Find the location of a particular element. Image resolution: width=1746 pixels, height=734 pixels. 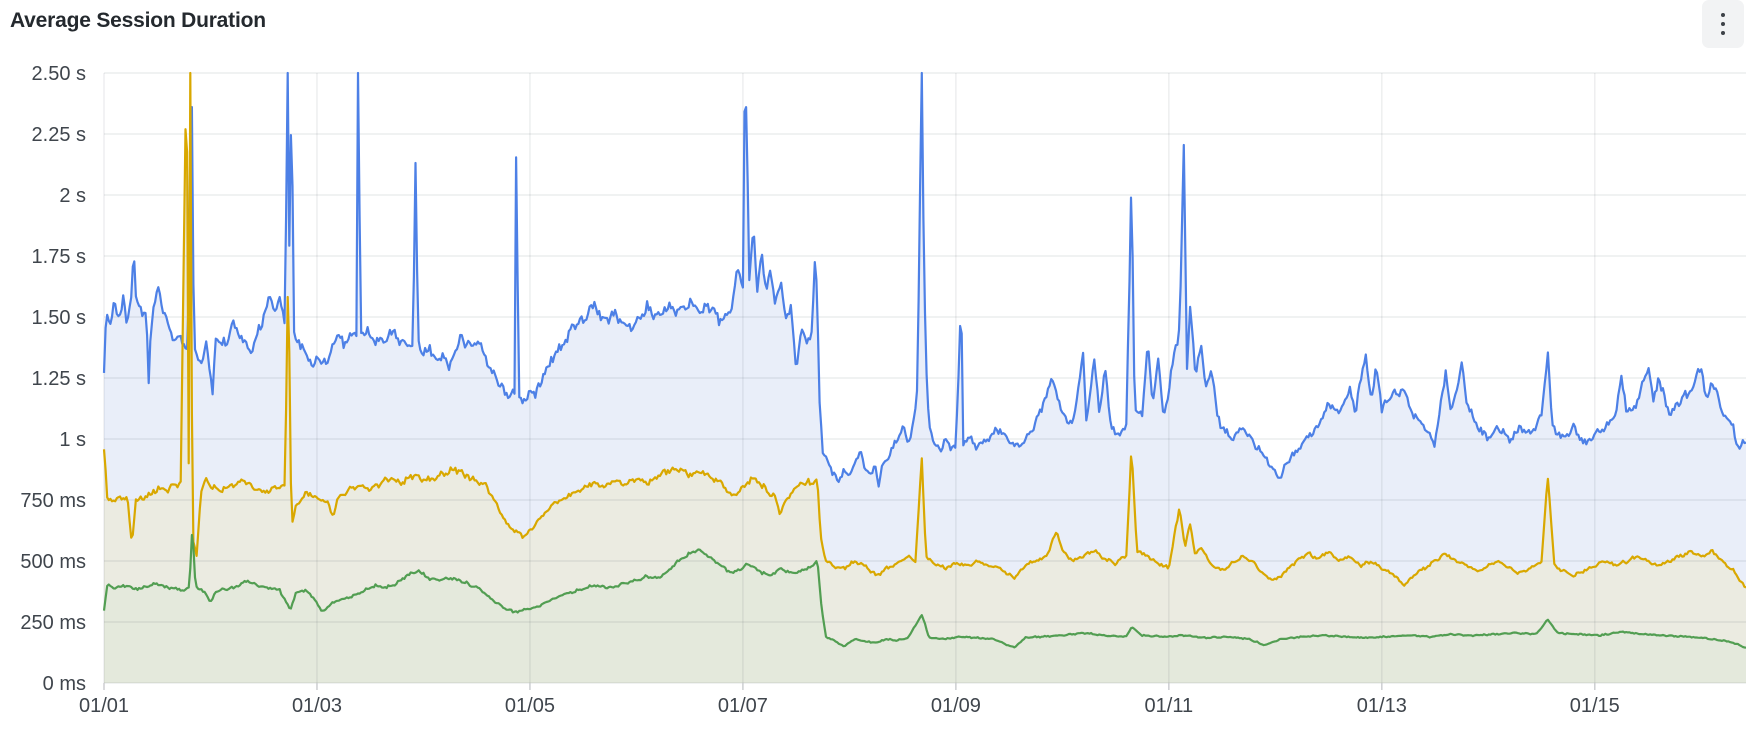

y-tick-label: 0 ms is located at coordinates (64, 684).